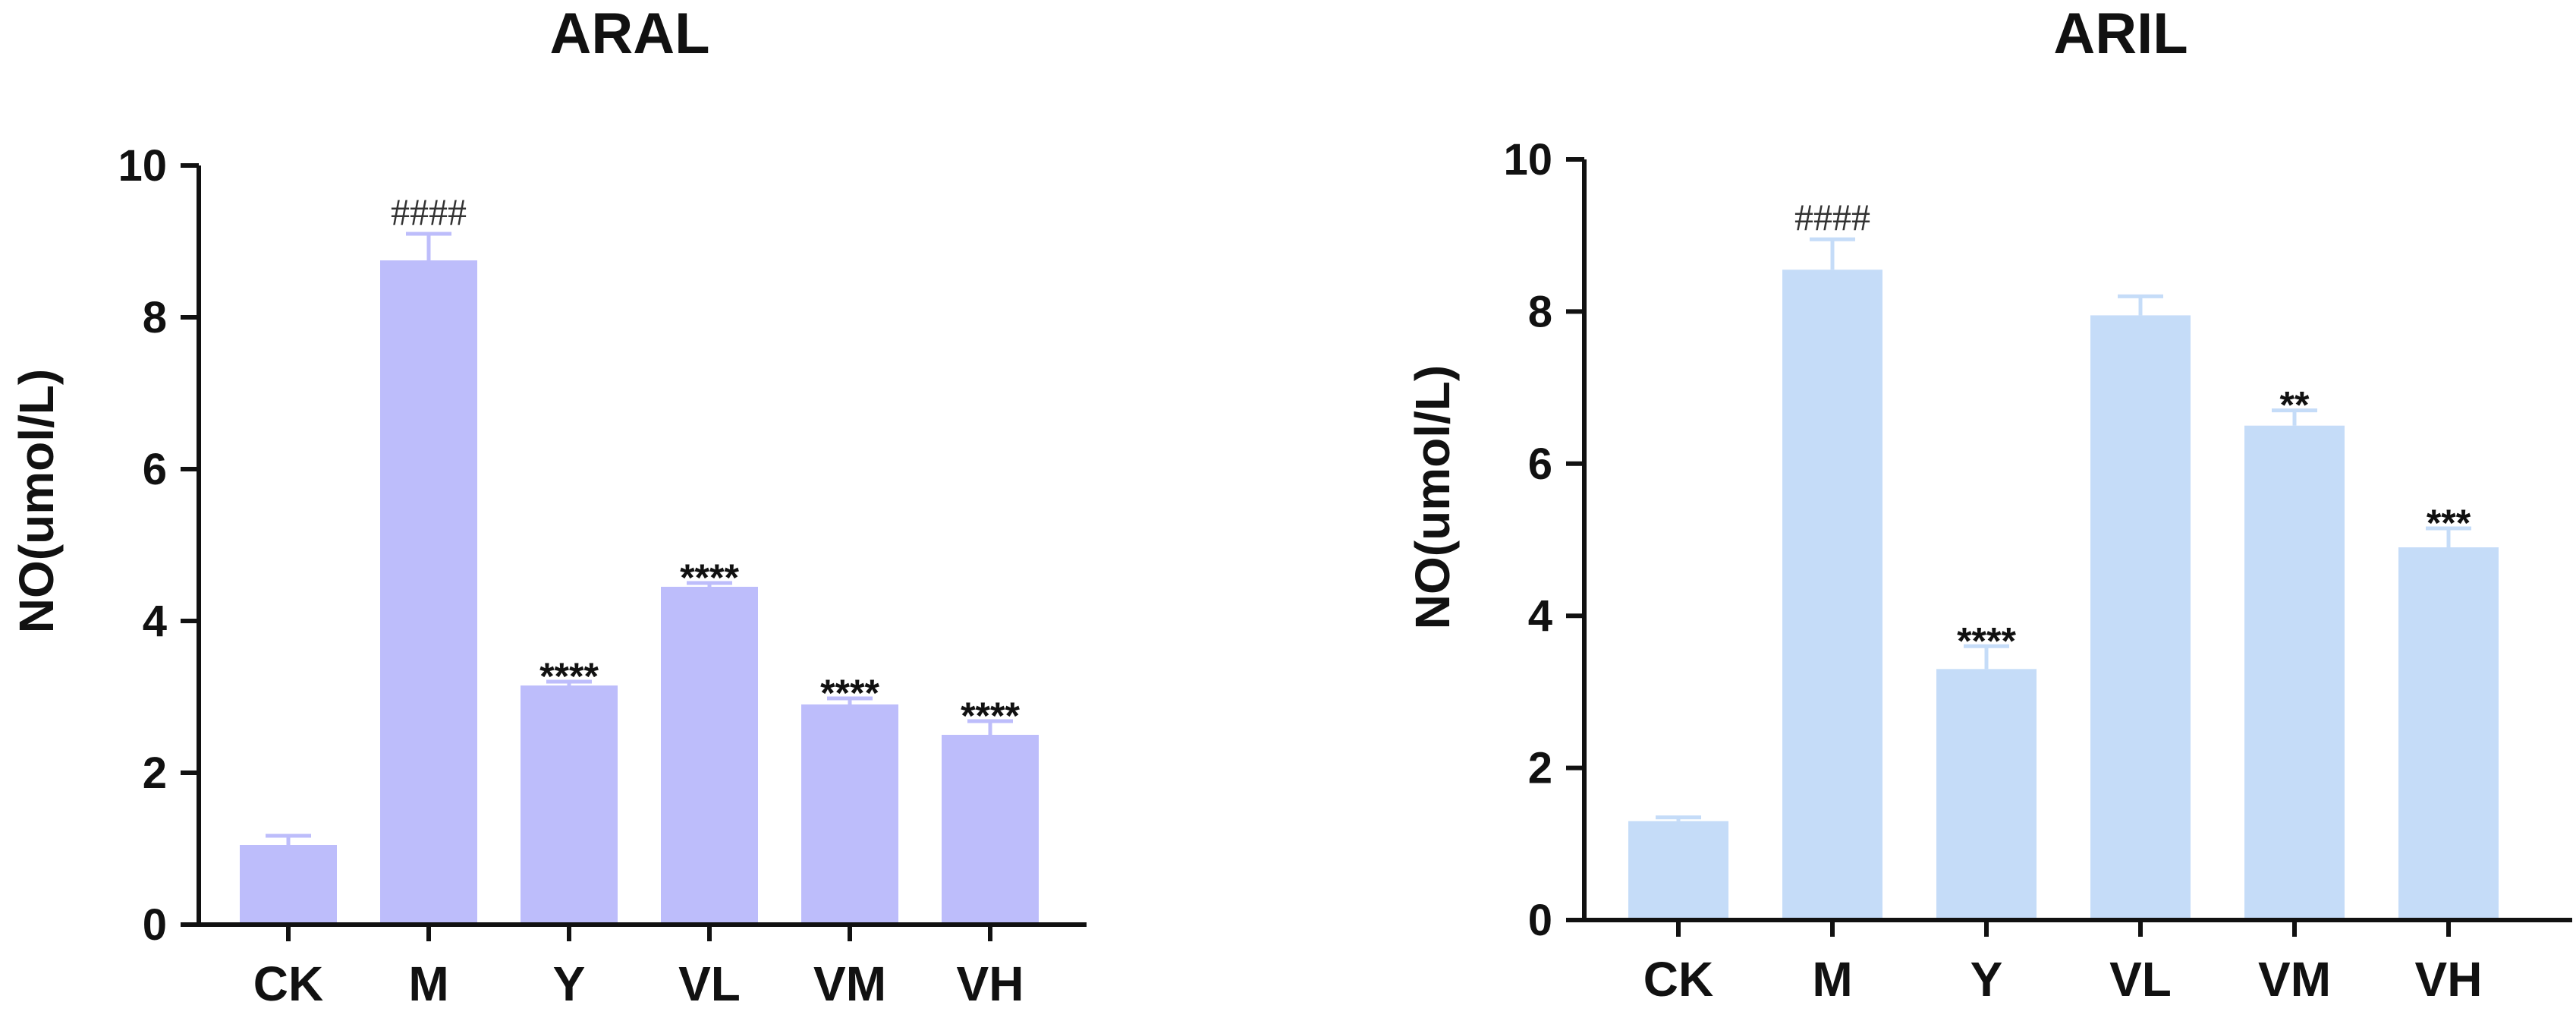  What do you see at coordinates (2120, 34) in the screenshot?
I see `chart-title: ARIL` at bounding box center [2120, 34].